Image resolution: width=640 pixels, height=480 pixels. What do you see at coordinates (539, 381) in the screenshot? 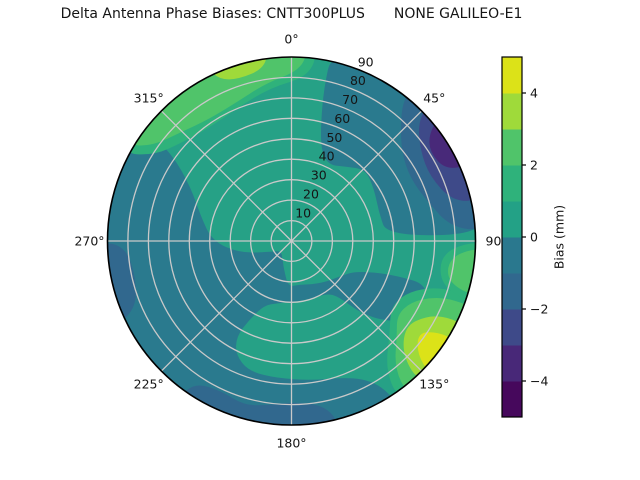
I see `colorbar-tick-label--4: −4` at bounding box center [539, 381].